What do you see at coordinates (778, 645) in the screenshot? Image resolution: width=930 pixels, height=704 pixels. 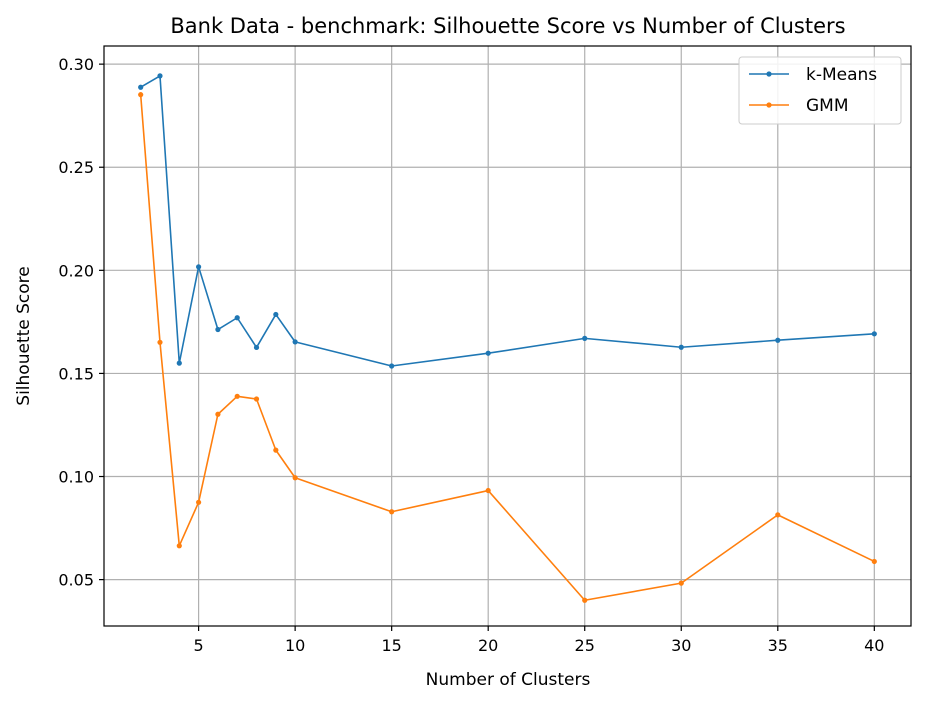 I see `x-tick-label: 35` at bounding box center [778, 645].